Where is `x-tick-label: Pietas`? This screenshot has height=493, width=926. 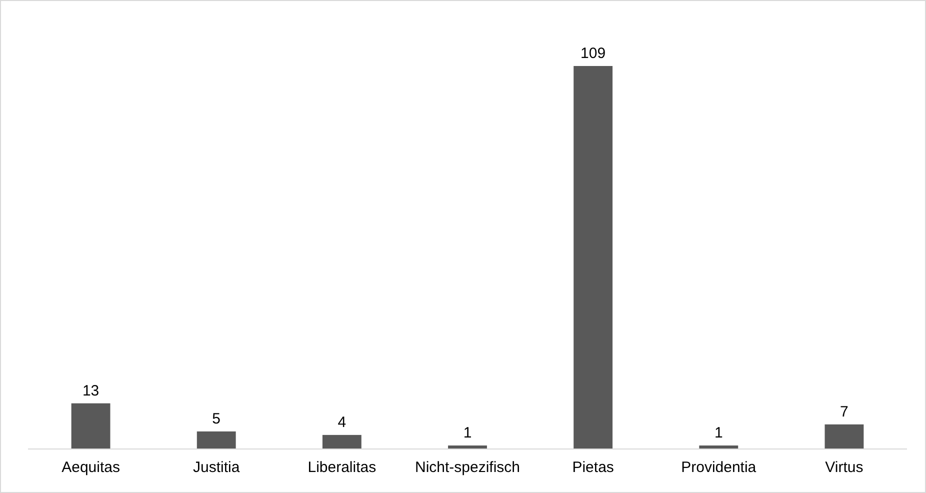 x-tick-label: Pietas is located at coordinates (593, 467).